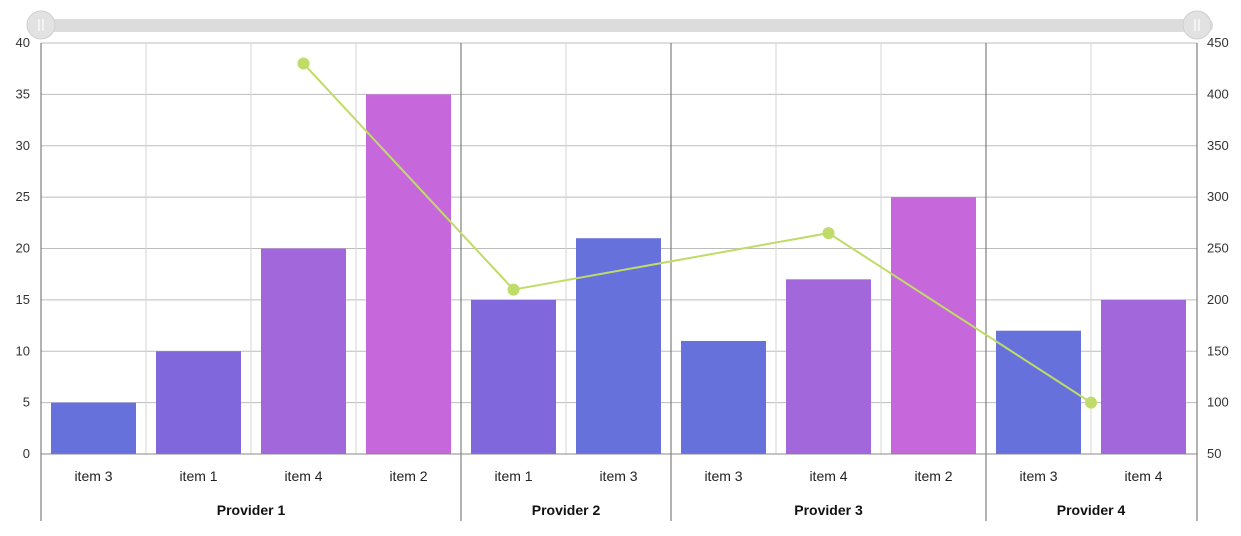  What do you see at coordinates (26, 402) in the screenshot?
I see `y-tick-label: 5` at bounding box center [26, 402].